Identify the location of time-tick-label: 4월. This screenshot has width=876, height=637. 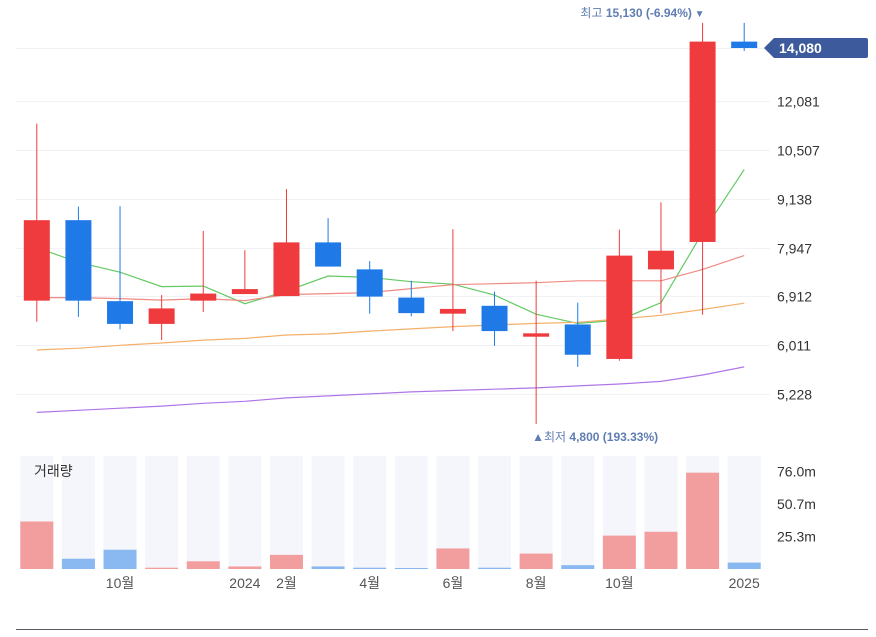
(369, 583).